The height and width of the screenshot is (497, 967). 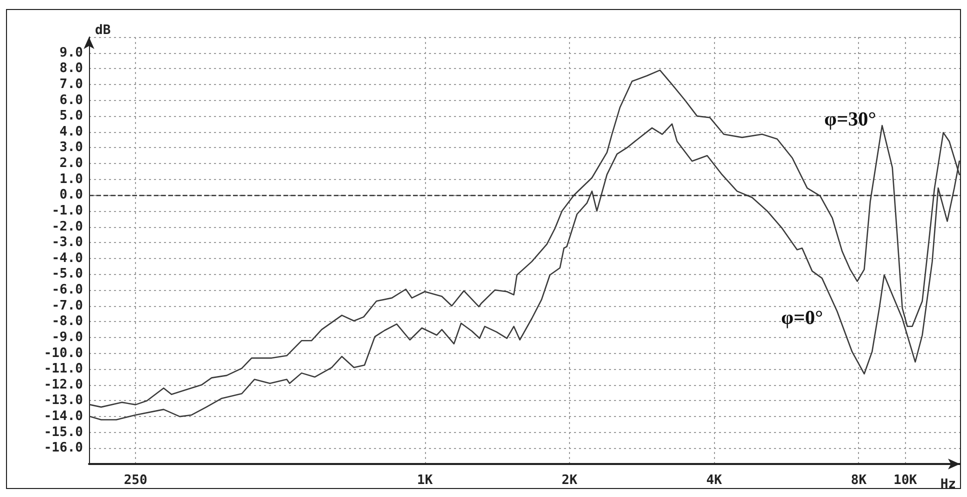 I want to click on y-tick-label: 5.0, so click(x=72, y=116).